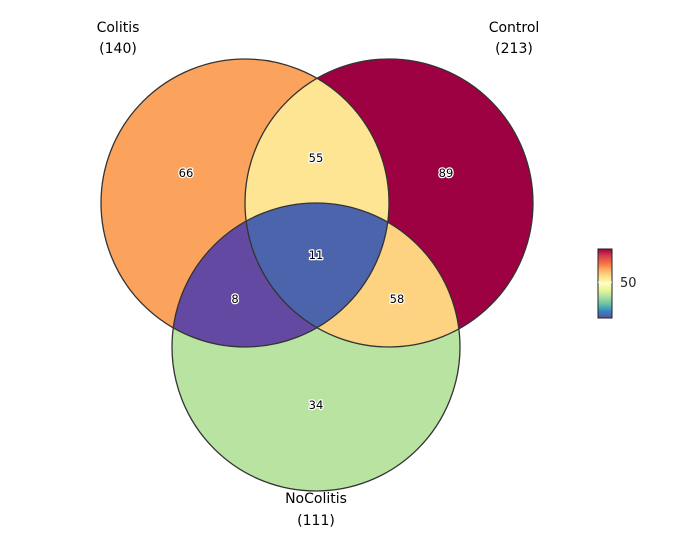 The image size is (700, 550). I want to click on set-count-nocolitis: (111), so click(316, 521).